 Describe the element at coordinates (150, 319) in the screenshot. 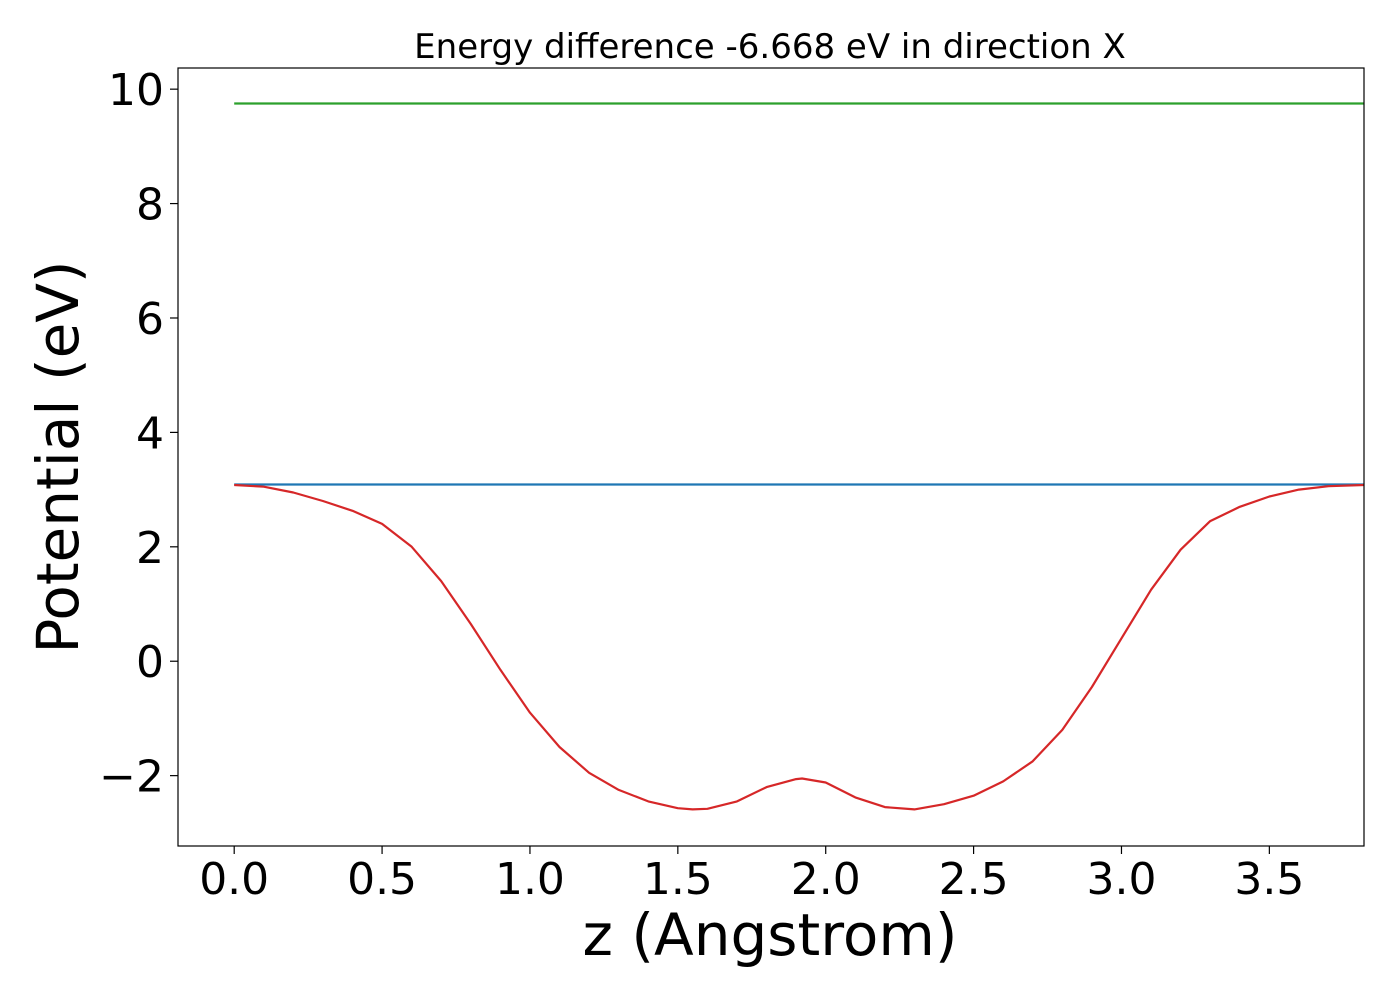

I see `y-tick-label: 6` at that location.